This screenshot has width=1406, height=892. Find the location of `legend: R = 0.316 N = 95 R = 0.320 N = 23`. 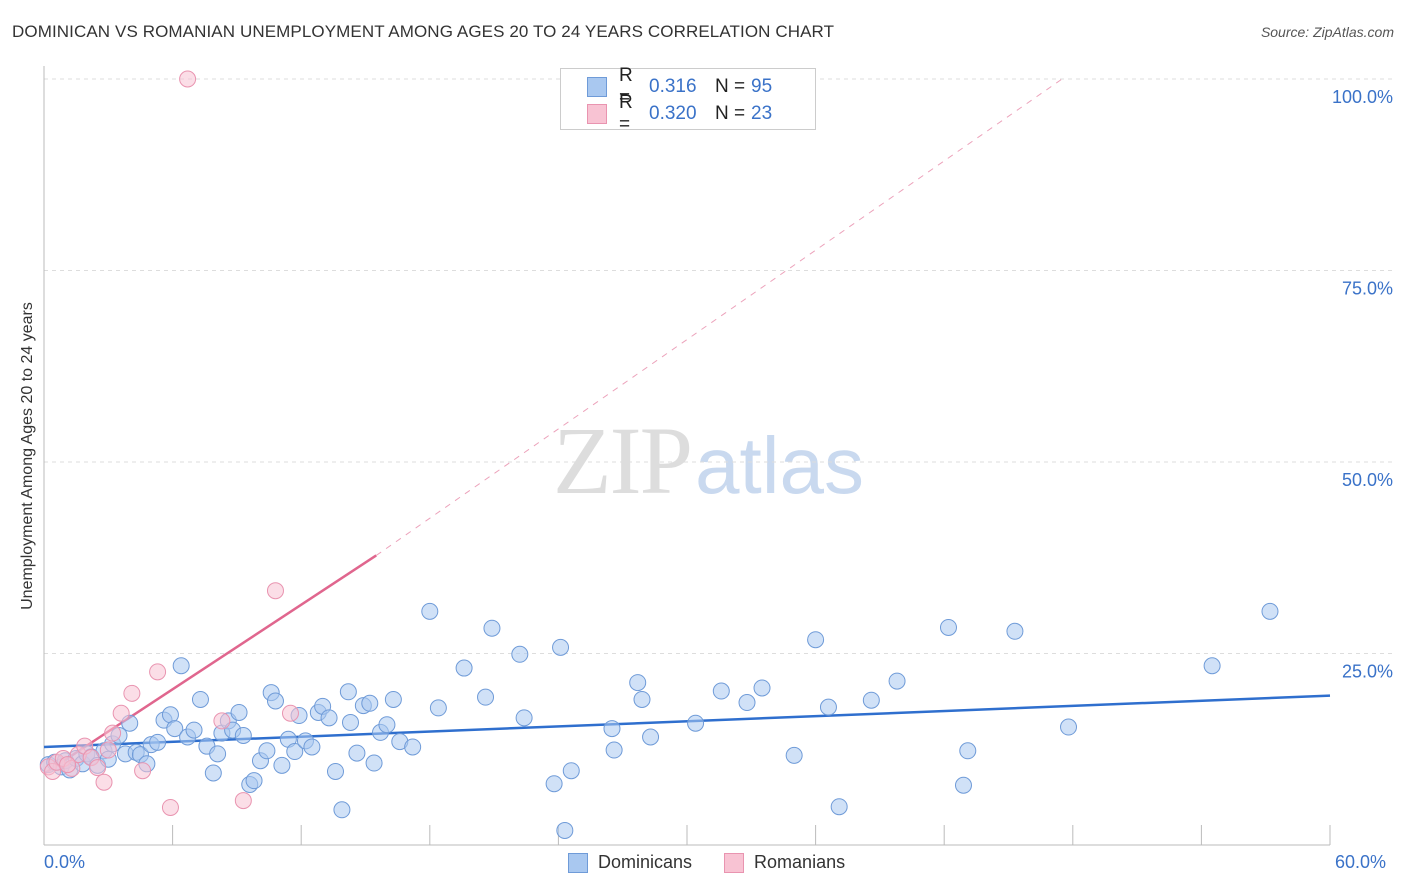

legend: R = 0.316 N = 95 R = 0.320 N = 23 is located at coordinates (688, 100).